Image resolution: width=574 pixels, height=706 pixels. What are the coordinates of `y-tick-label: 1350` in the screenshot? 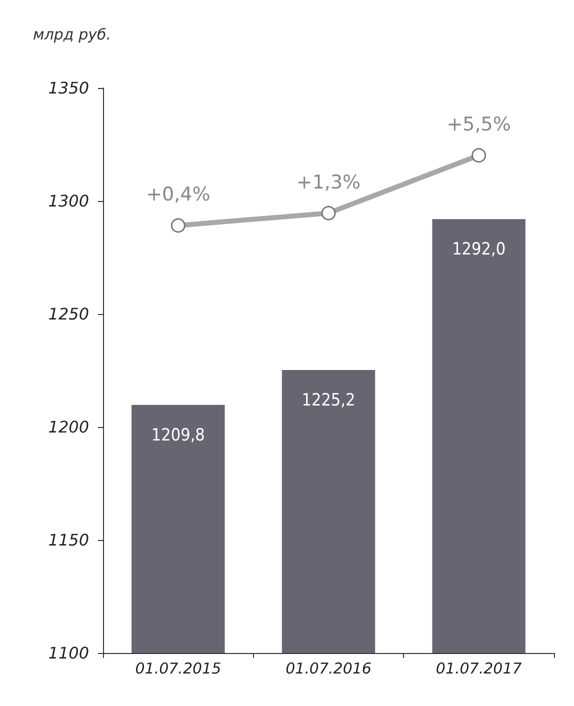 It's located at (68, 88).